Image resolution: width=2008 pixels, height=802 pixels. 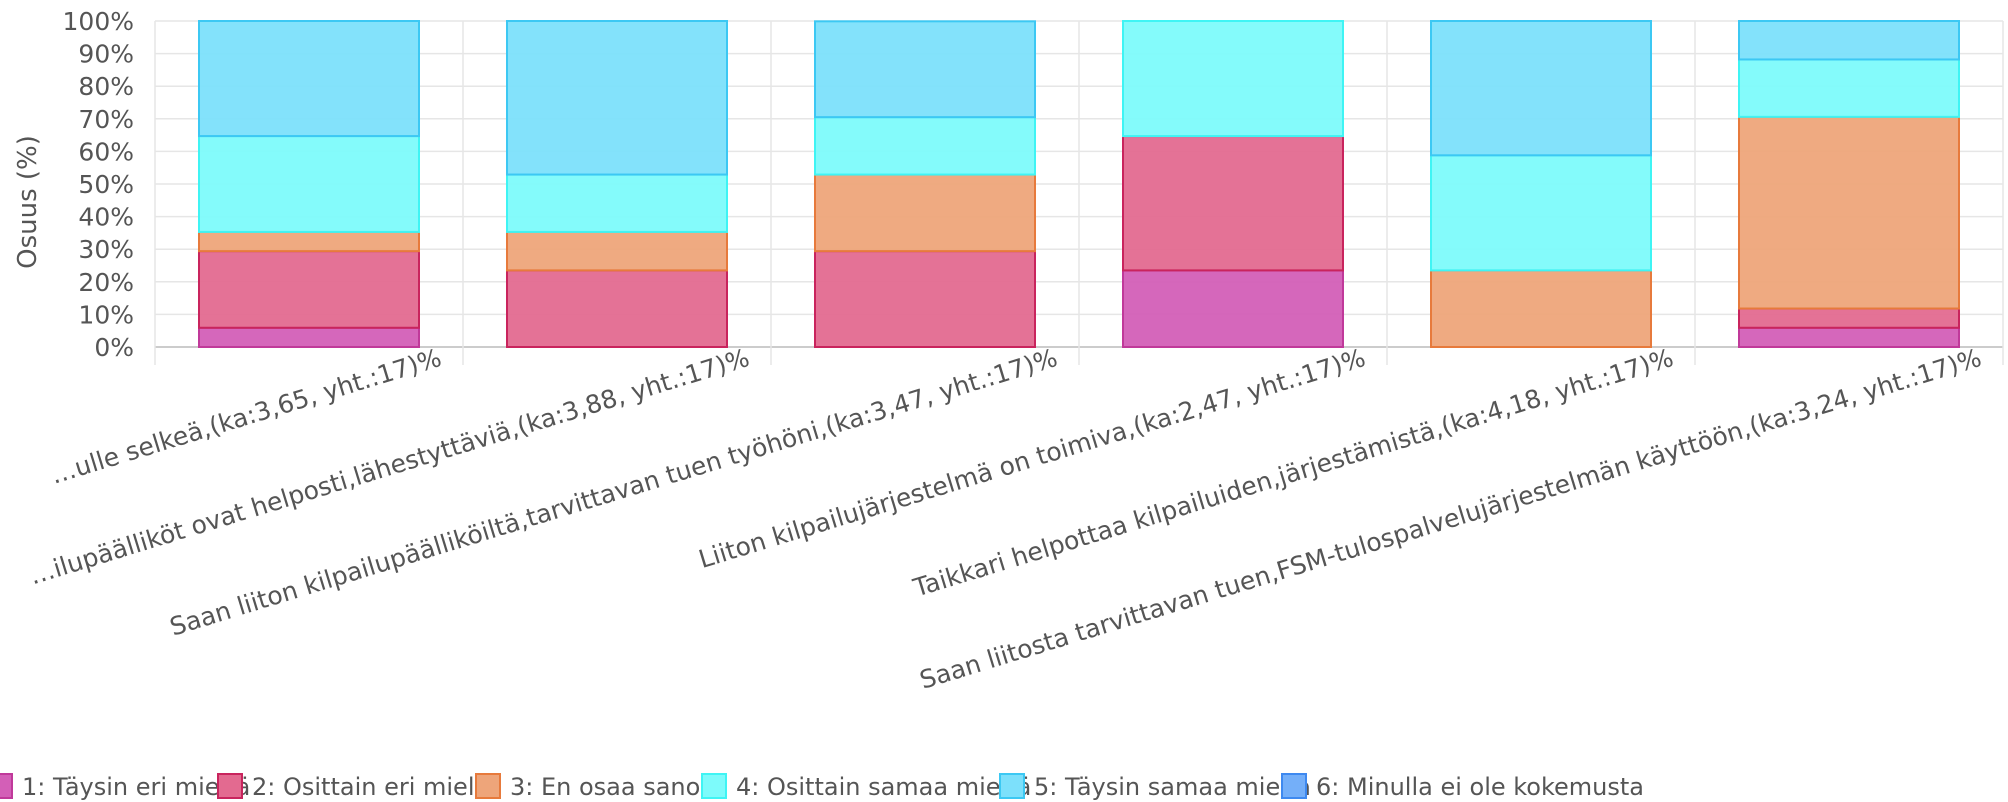 I want to click on y-tick-label: 60%, so click(x=106, y=151).